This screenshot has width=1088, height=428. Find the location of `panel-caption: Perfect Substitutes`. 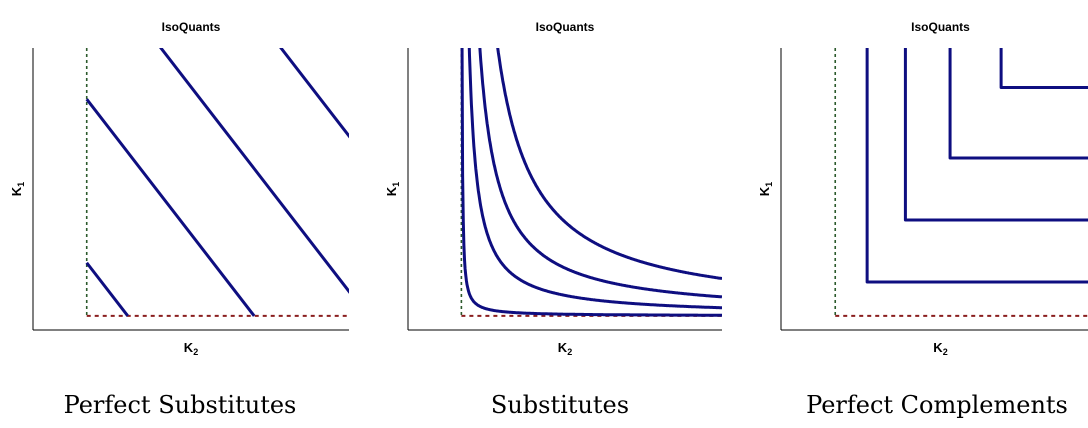

panel-caption: Perfect Substitutes is located at coordinates (180, 405).